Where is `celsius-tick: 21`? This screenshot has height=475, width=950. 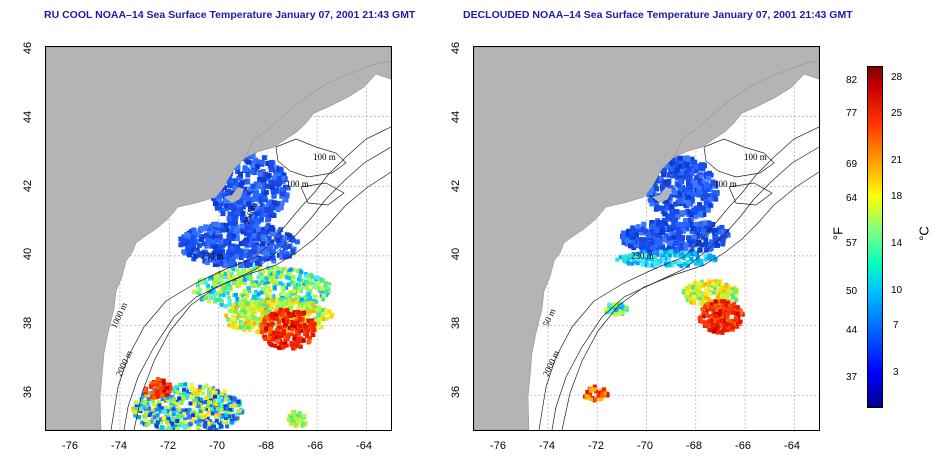 celsius-tick: 21 is located at coordinates (897, 160).